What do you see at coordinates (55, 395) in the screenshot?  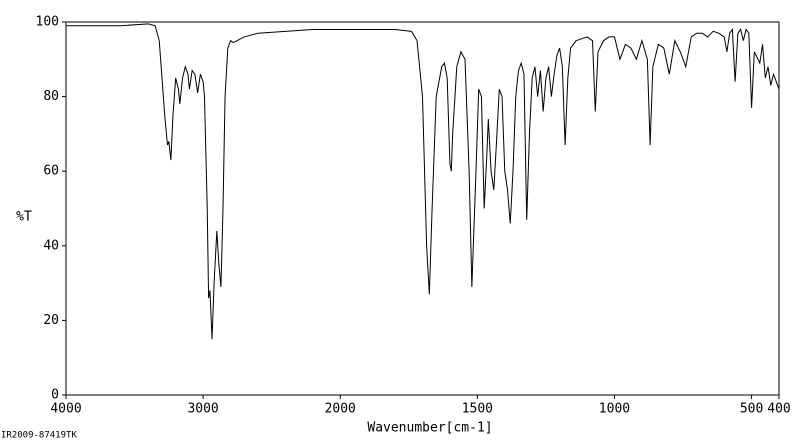 I see `y-tick-label: 0` at bounding box center [55, 395].